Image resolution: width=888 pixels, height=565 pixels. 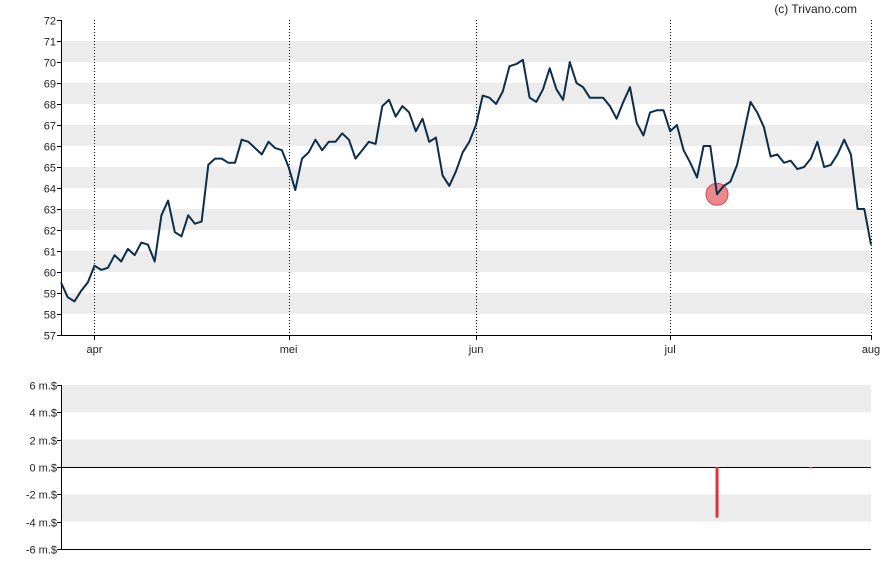 What do you see at coordinates (50, 127) in the screenshot?
I see `y-tick-label: 67` at bounding box center [50, 127].